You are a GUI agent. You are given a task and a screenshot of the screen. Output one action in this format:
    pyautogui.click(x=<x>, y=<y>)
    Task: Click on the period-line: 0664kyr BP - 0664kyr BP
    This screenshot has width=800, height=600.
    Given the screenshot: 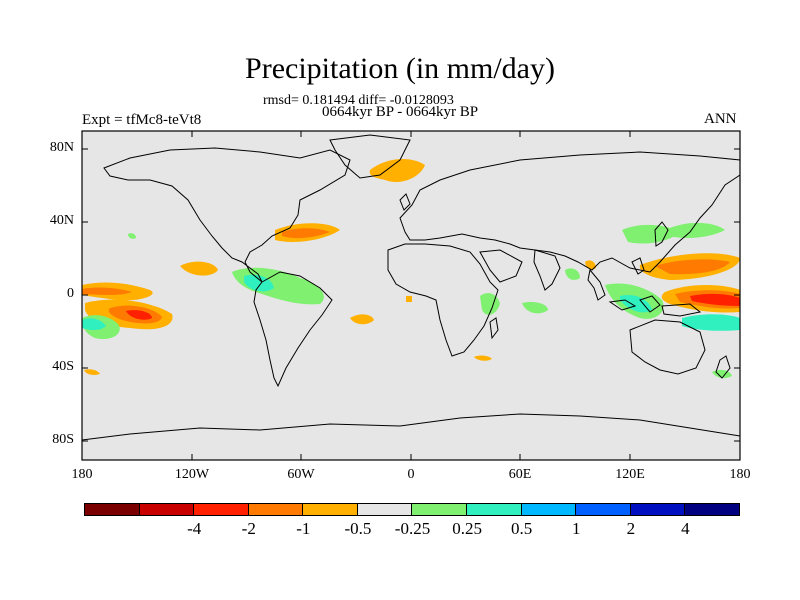 What is the action you would take?
    pyautogui.click(x=400, y=112)
    